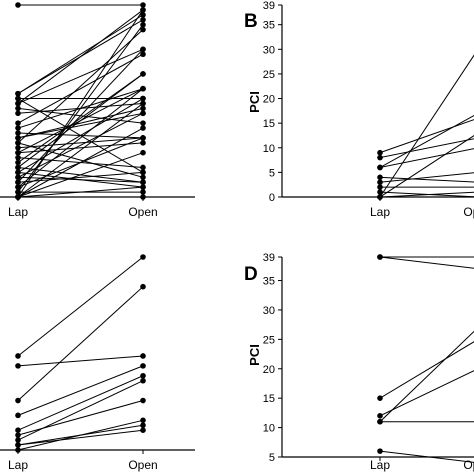  Describe the element at coordinates (269, 50) in the screenshot. I see `y-tick-label: 30` at that location.